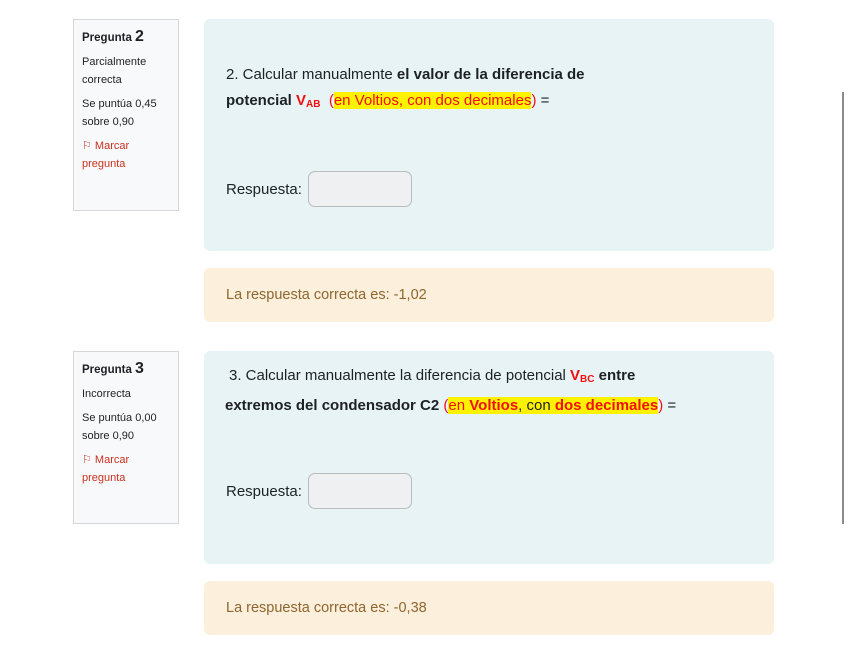 This screenshot has height=646, width=848. Describe the element at coordinates (432, 100) in the screenshot. I see `question-text-segment: en Voltios, con dos decimales` at that location.